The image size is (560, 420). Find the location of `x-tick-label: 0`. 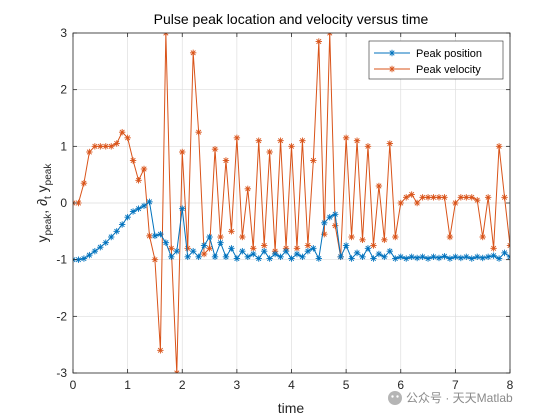

x-tick-label: 0 is located at coordinates (73, 385).